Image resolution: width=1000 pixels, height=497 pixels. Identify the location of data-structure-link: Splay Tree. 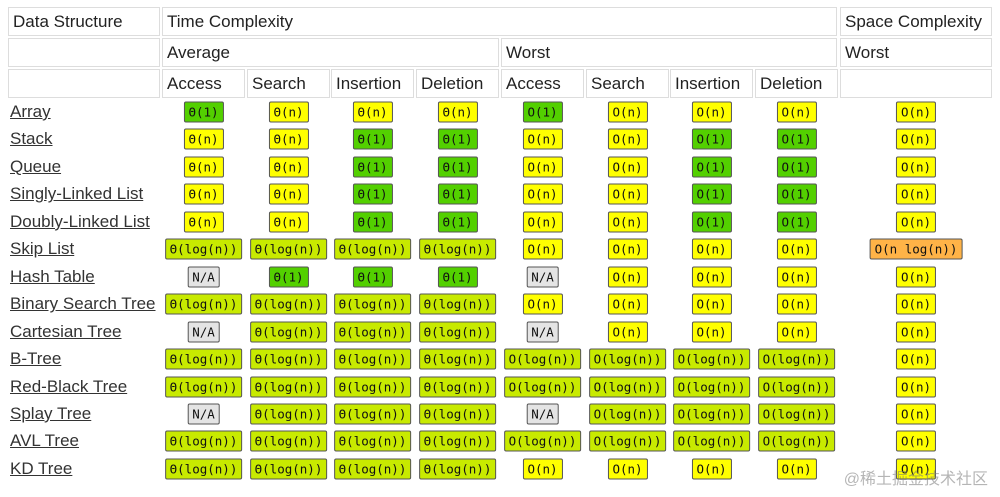
(51, 413).